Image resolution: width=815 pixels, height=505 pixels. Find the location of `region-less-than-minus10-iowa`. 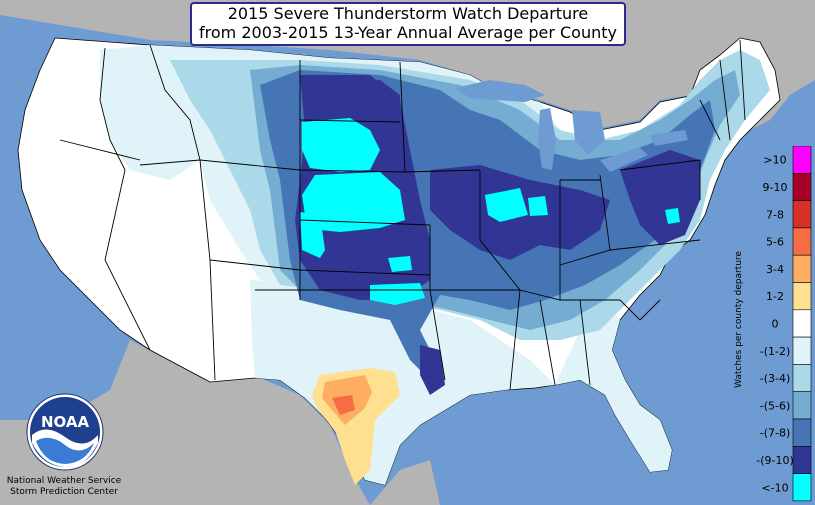

region-less-than-minus10-iowa is located at coordinates (506, 205).